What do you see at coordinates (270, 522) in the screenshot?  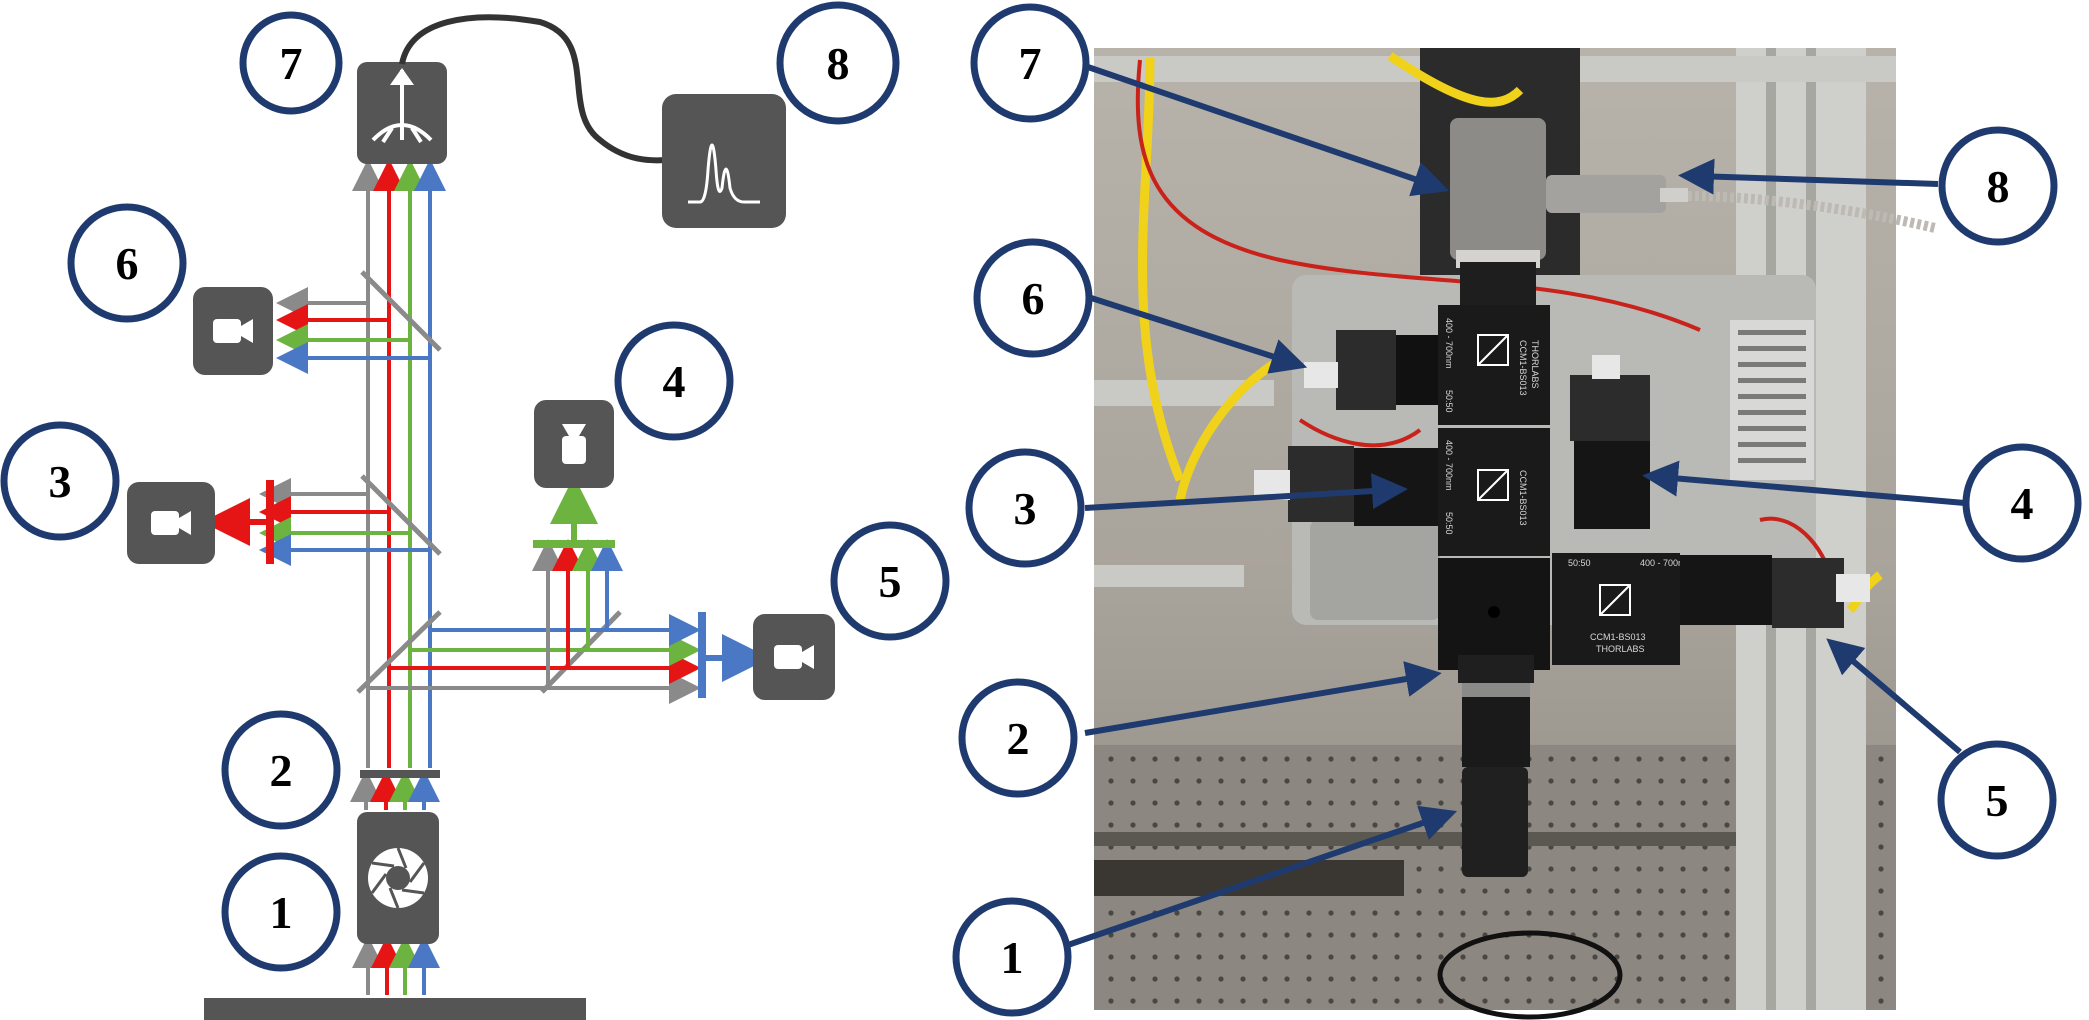 I see `filter-red` at bounding box center [270, 522].